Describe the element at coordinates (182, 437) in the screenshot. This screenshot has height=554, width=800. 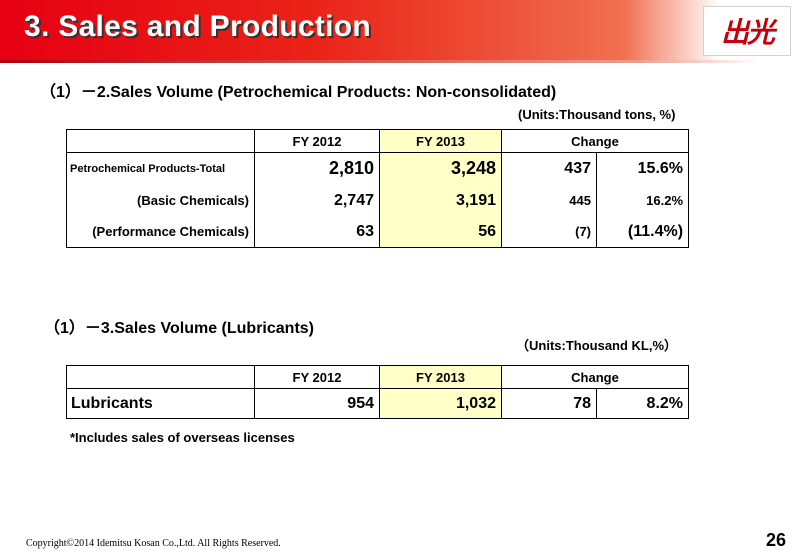
I see `footnote: *Includes sales of overseas licenses` at that location.